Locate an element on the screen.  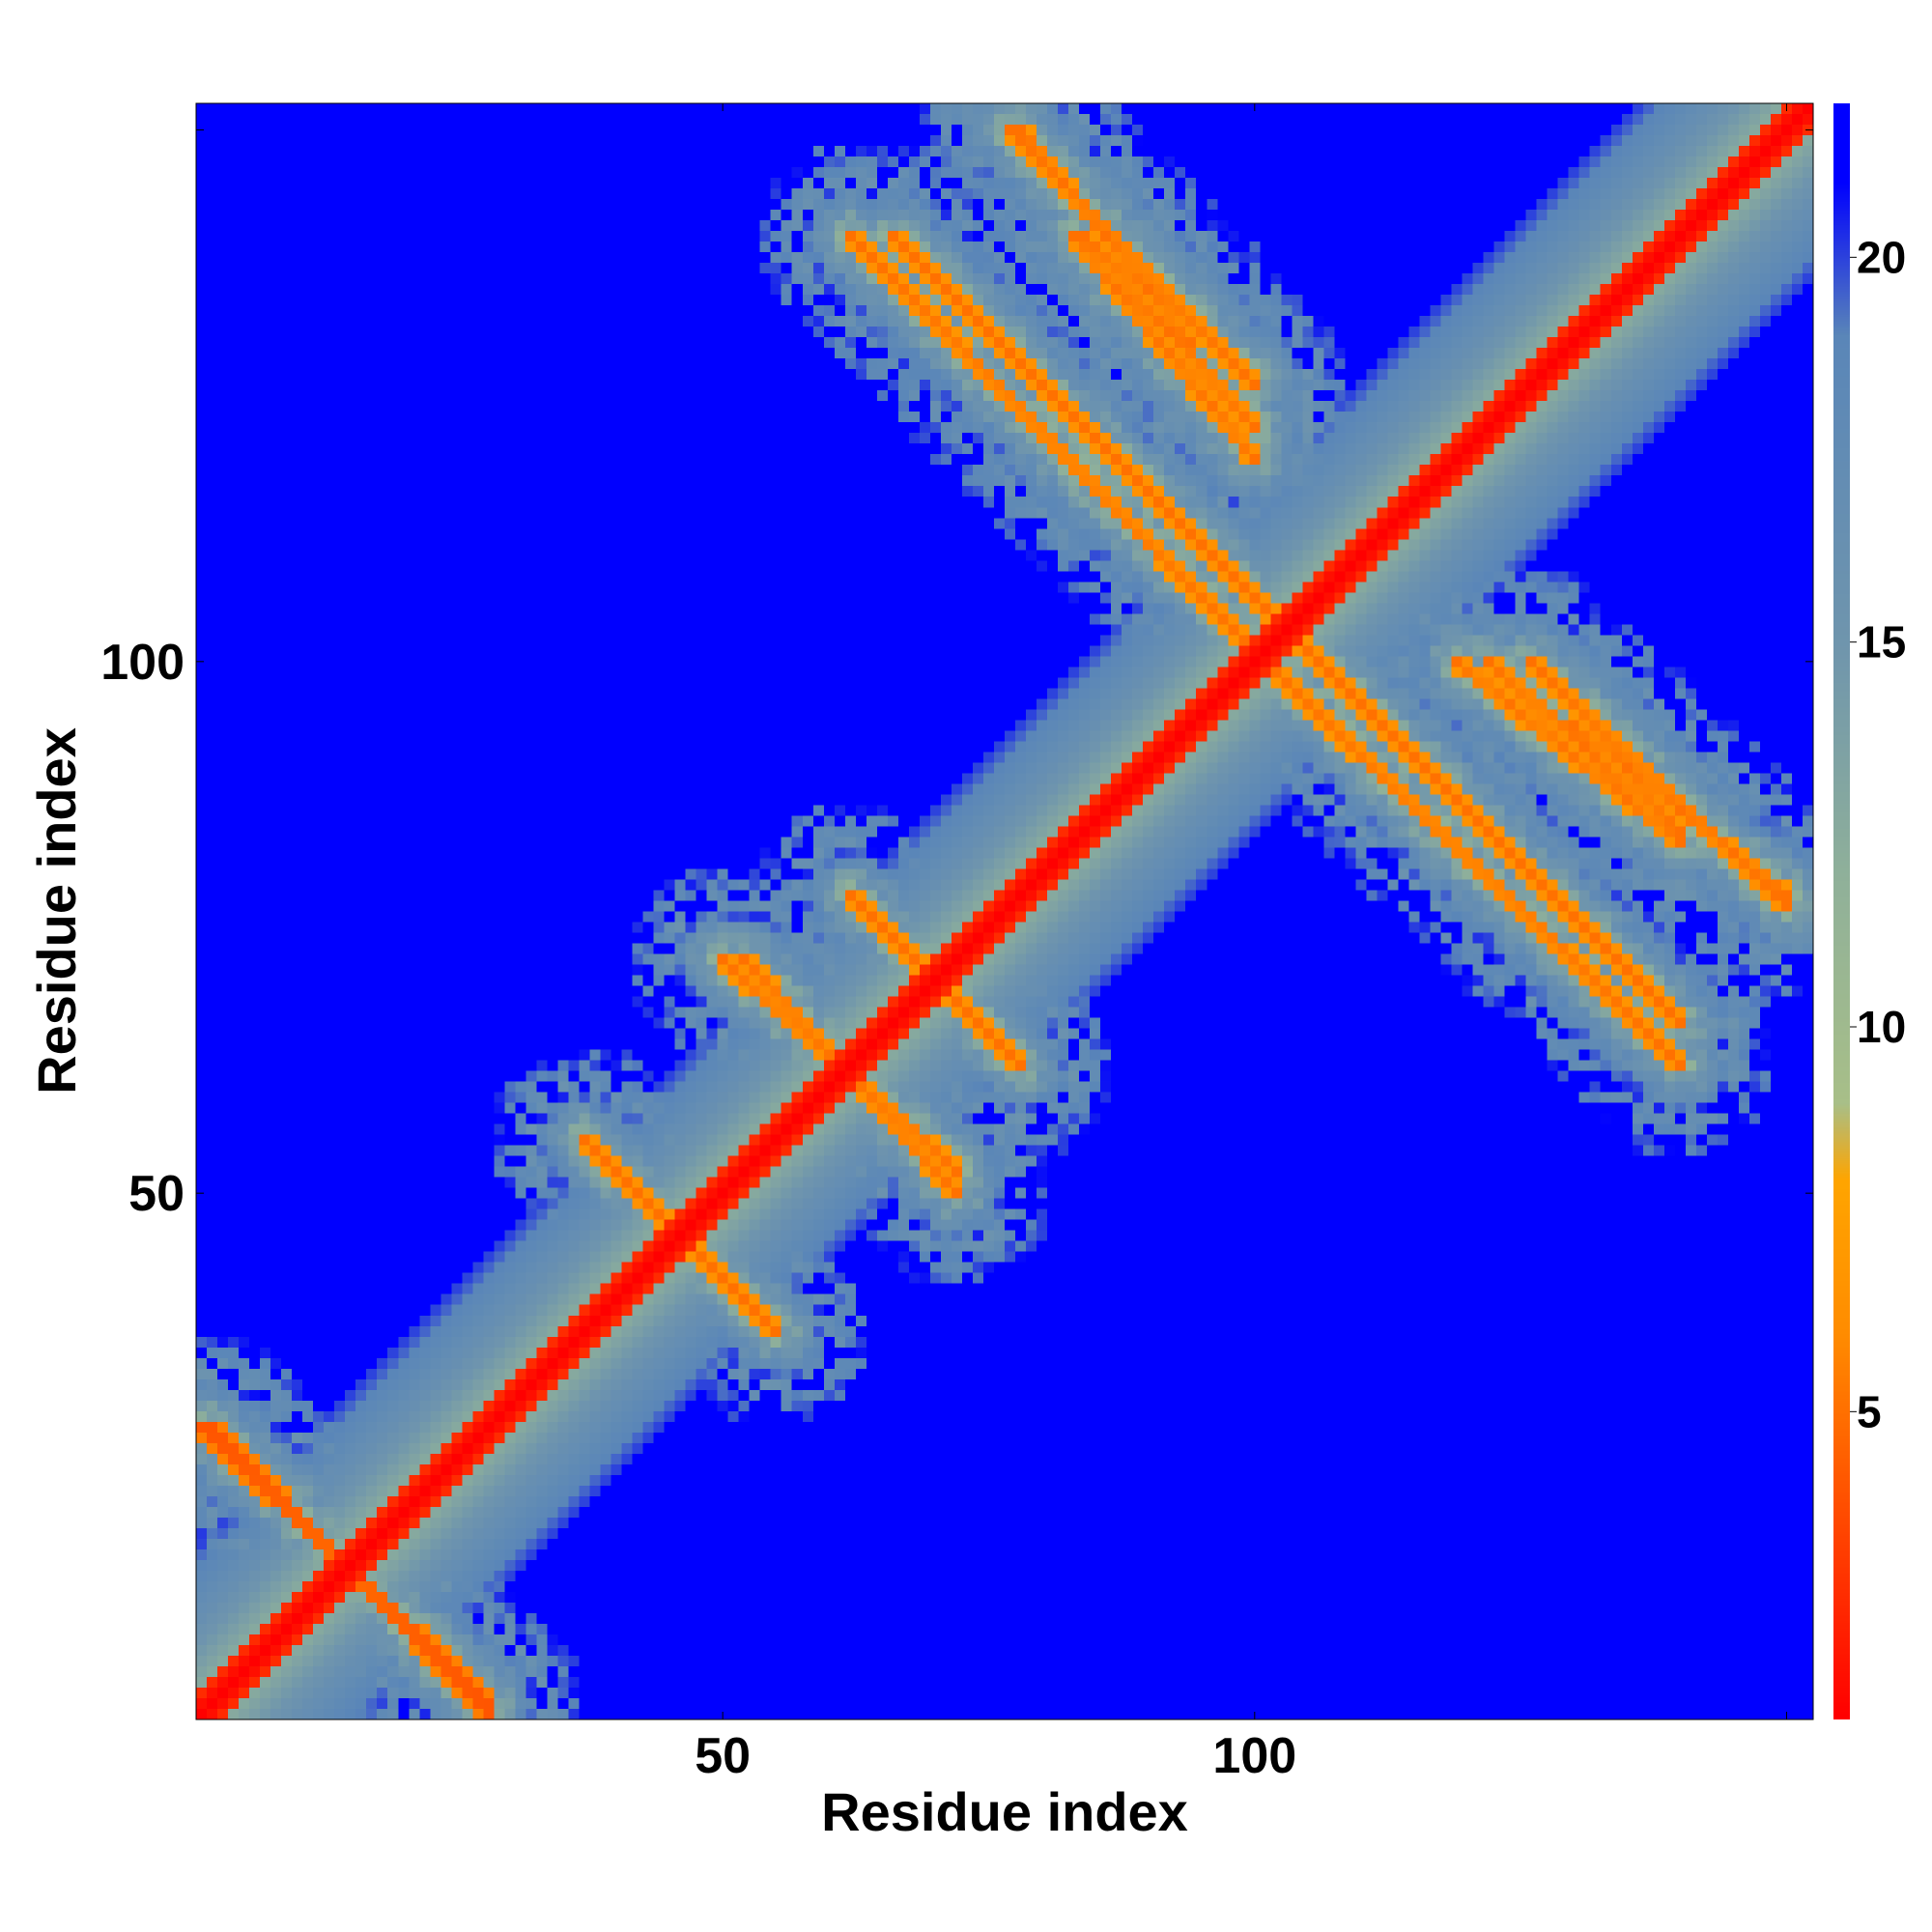
colorbar-tick-label: 5 is located at coordinates (1869, 1411).